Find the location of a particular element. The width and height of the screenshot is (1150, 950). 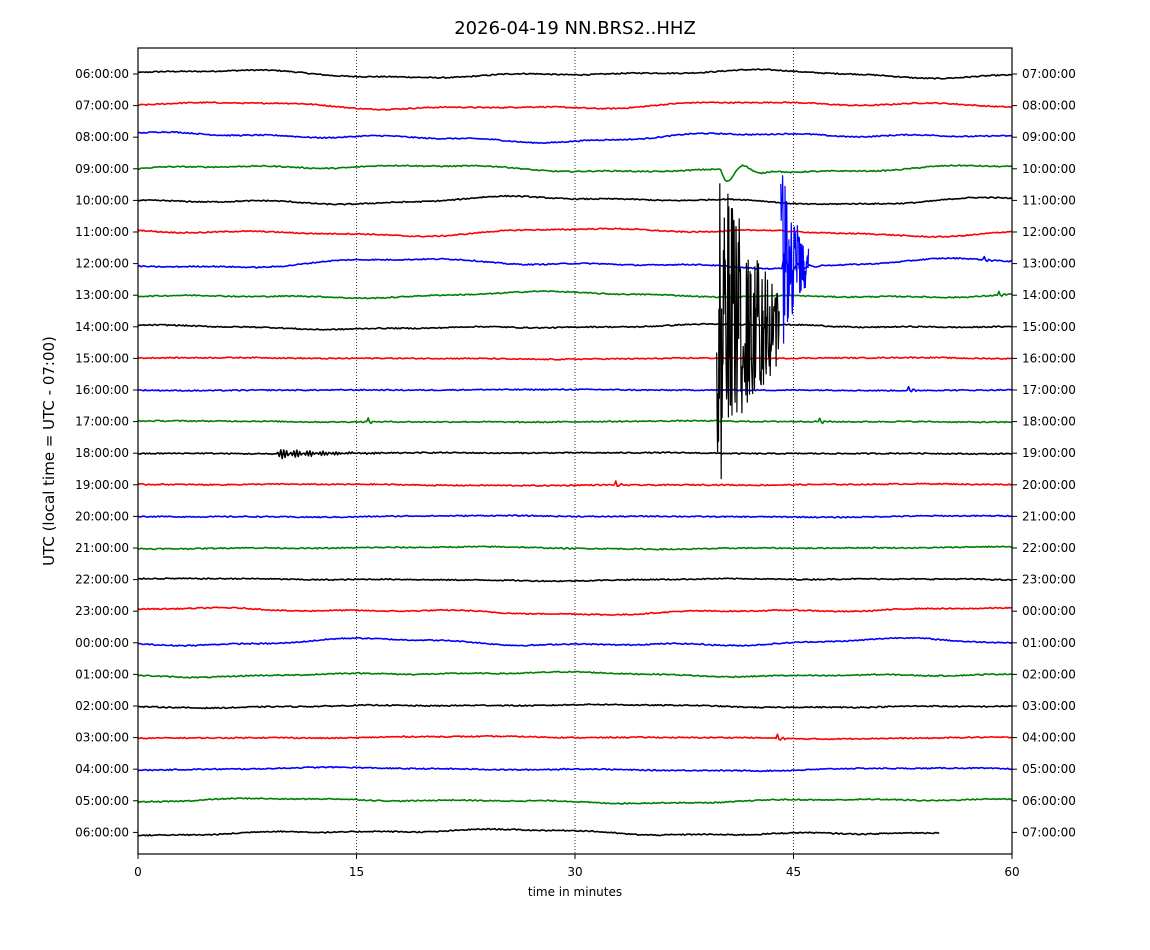

y-tick-label-left: 02:00:00 is located at coordinates (102, 706).